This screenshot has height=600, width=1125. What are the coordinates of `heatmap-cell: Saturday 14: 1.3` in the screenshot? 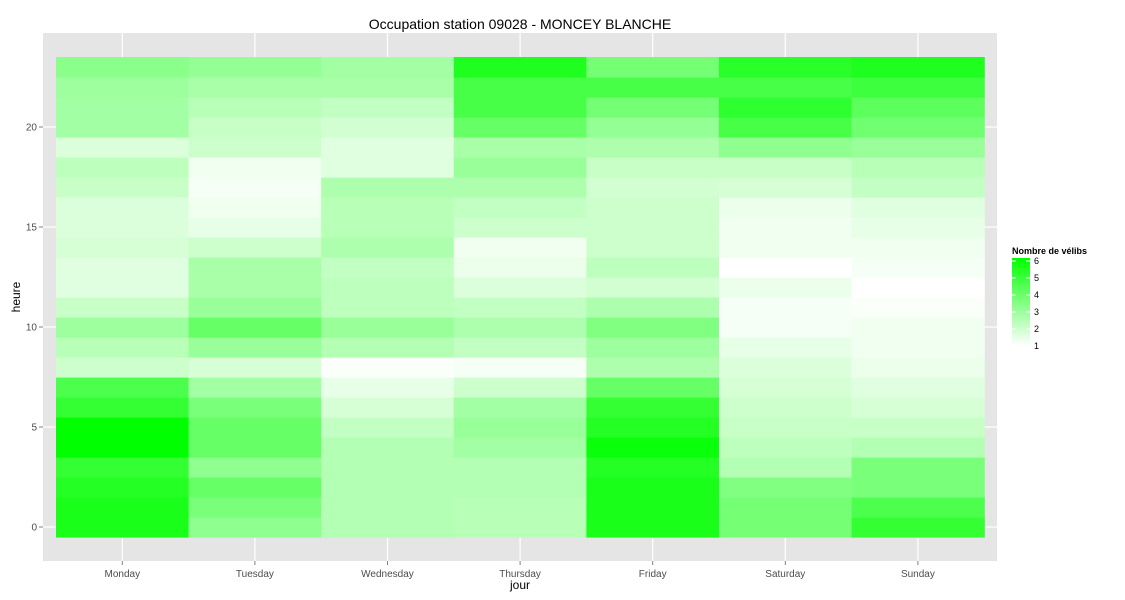 It's located at (786, 247).